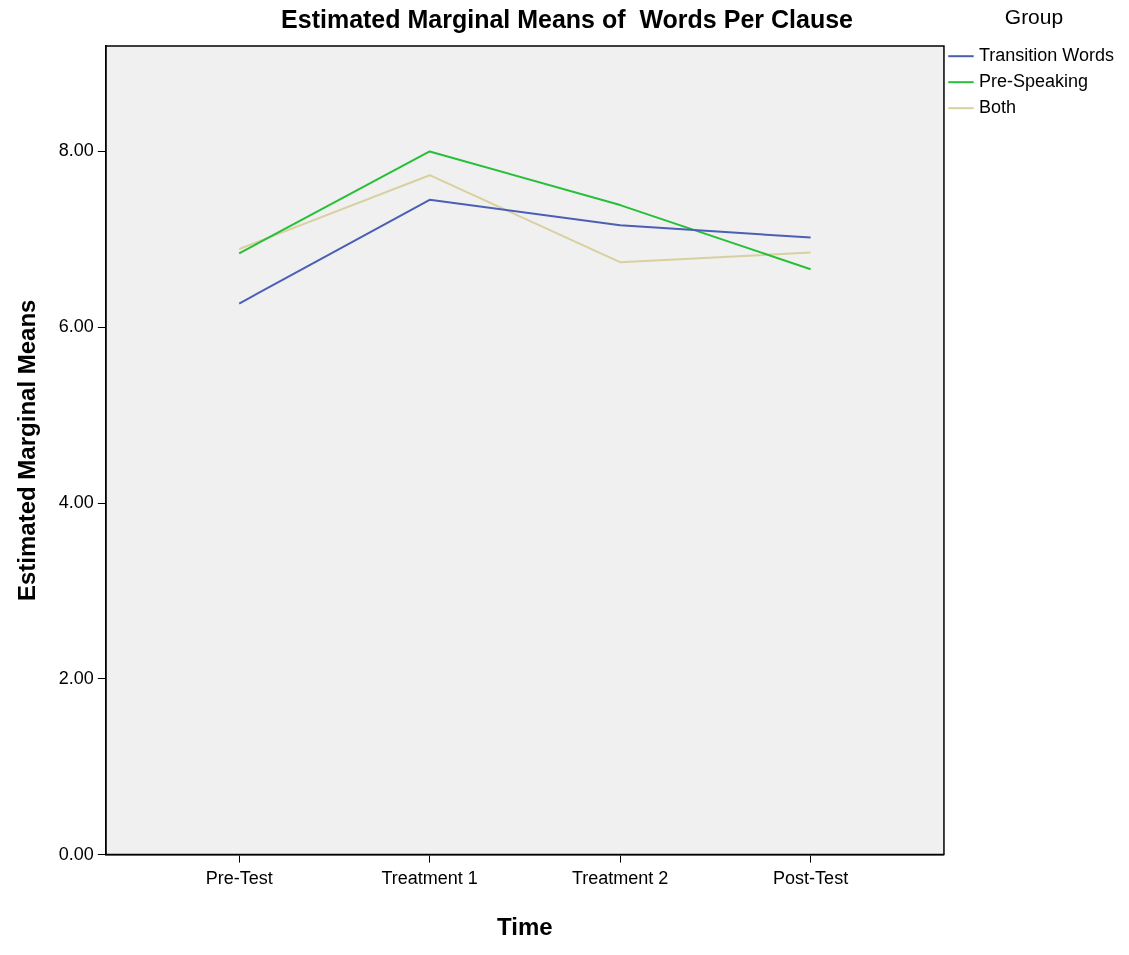 This screenshot has height=955, width=1129. I want to click on y-tick-label: 2.00, so click(76, 677).